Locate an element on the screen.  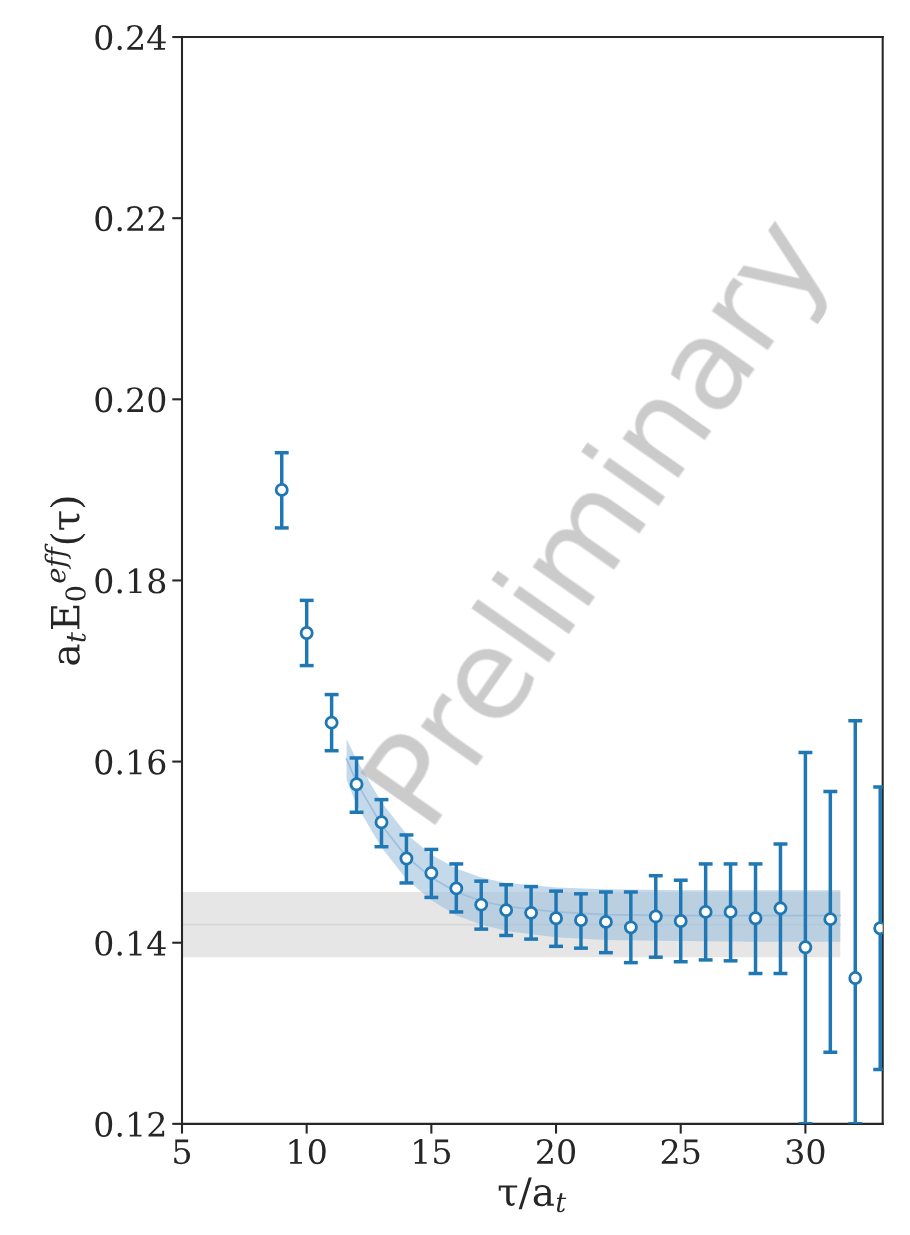
y-tick-label: 0.18 is located at coordinates (130, 581).